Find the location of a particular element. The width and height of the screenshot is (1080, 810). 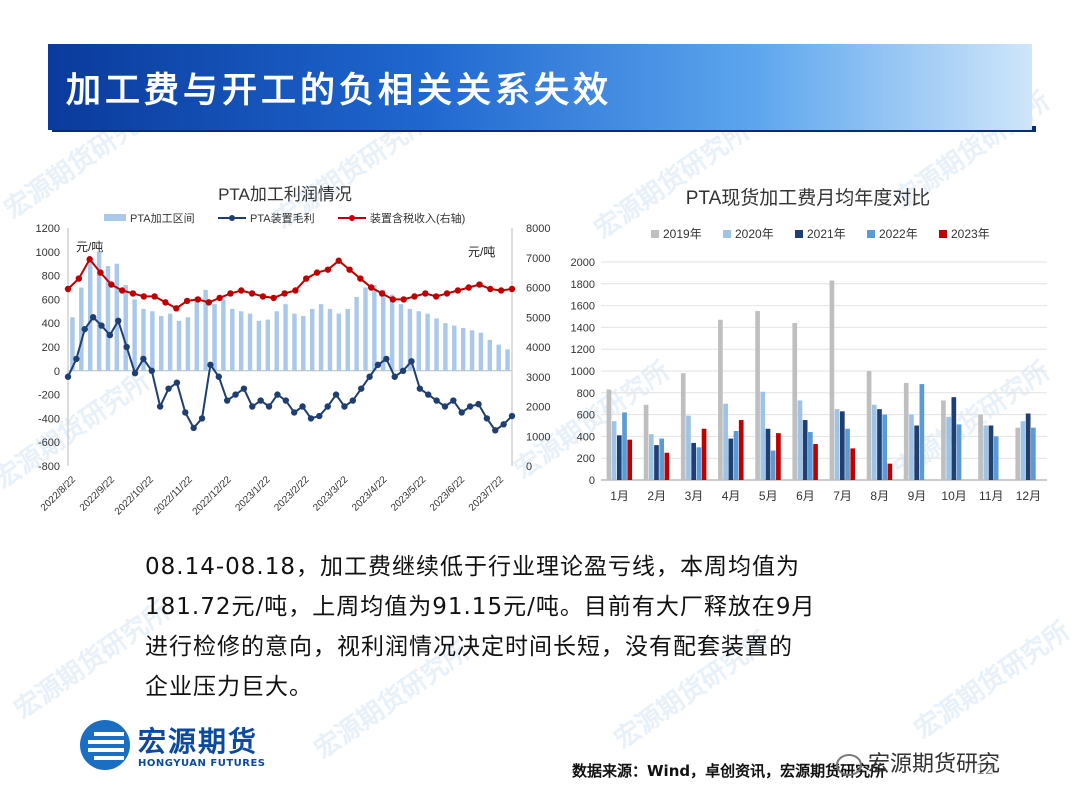

wechat-name: 宏源期货研究 is located at coordinates (934, 764).